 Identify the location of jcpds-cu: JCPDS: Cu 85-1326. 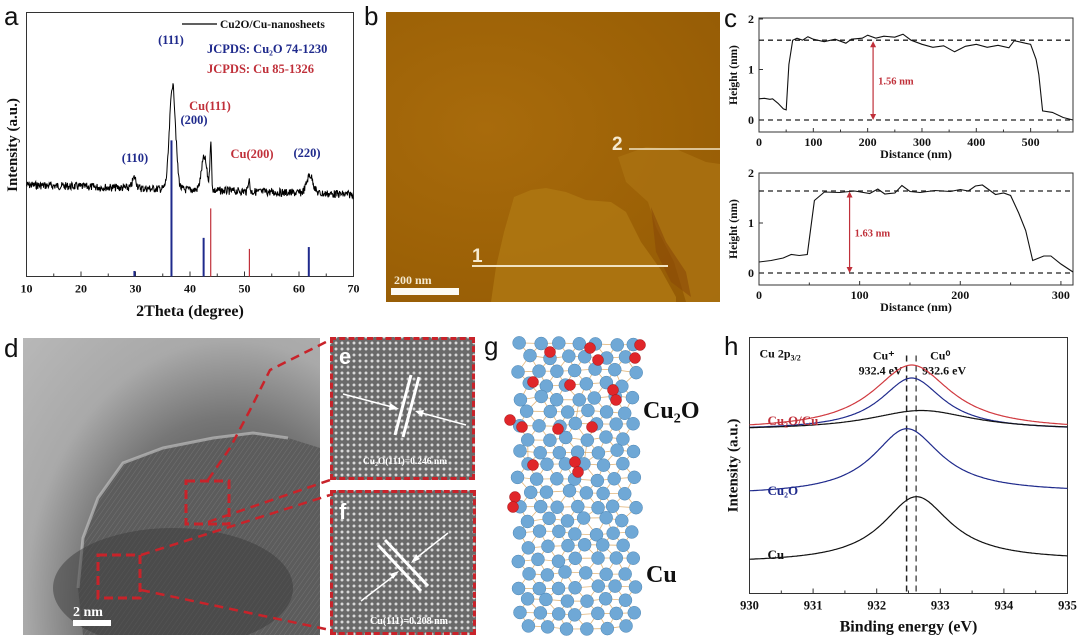
(260, 69).